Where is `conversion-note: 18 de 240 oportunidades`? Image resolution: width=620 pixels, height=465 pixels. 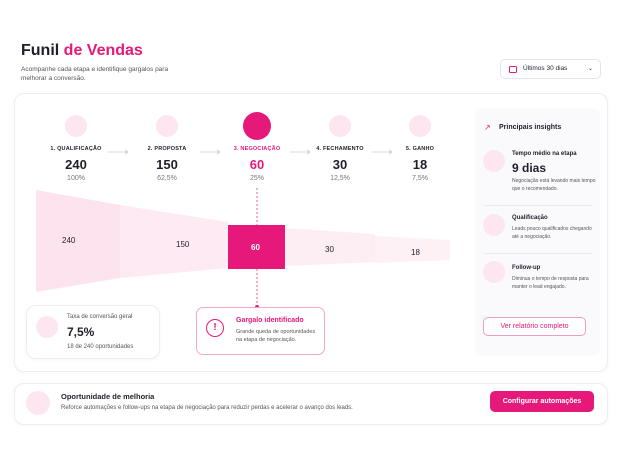 conversion-note: 18 de 240 oportunidades is located at coordinates (100, 347).